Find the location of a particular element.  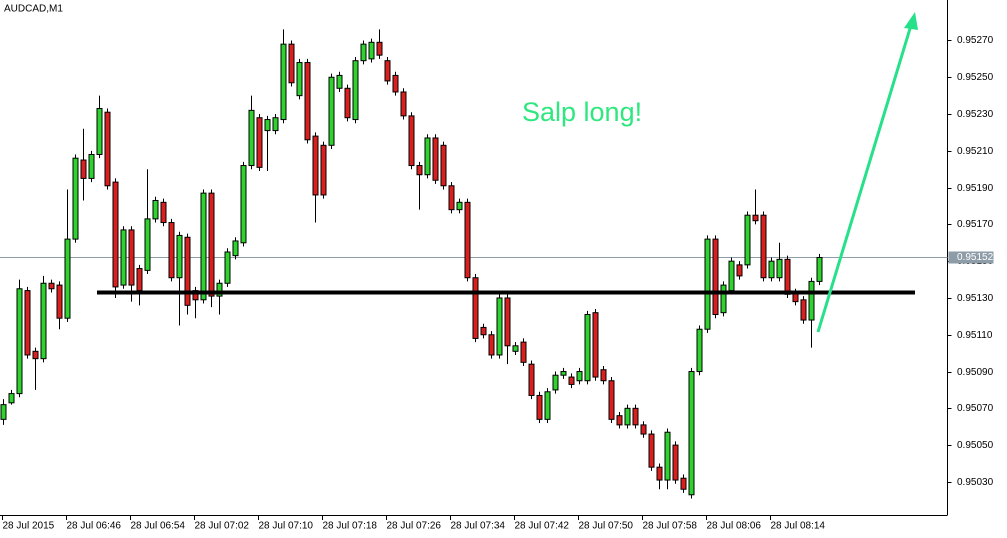

y-tick-label: 0.95130 is located at coordinates (975, 298).